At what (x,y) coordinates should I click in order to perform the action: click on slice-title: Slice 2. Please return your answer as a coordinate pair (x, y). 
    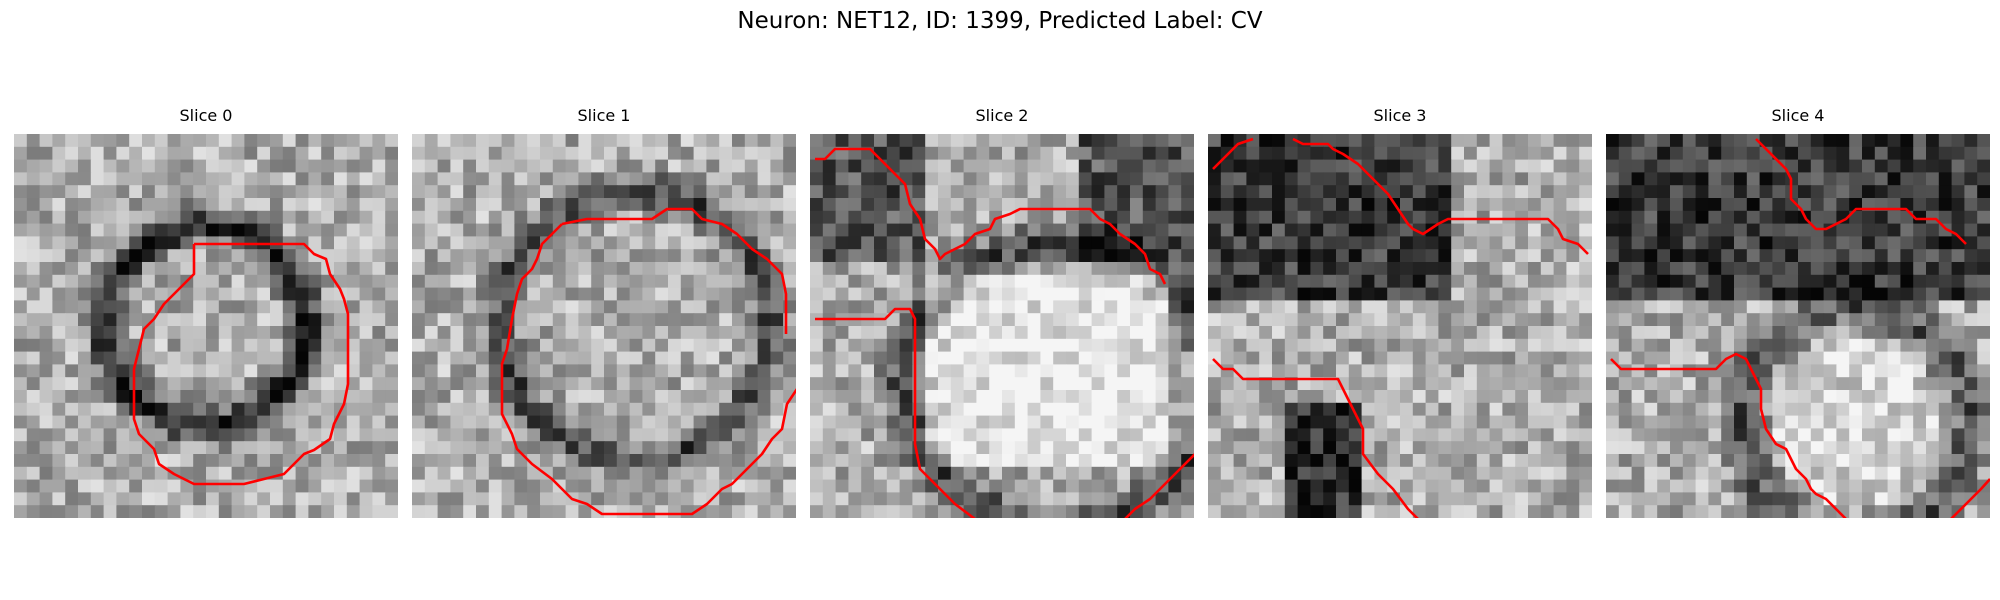
    Looking at the image, I should click on (1002, 115).